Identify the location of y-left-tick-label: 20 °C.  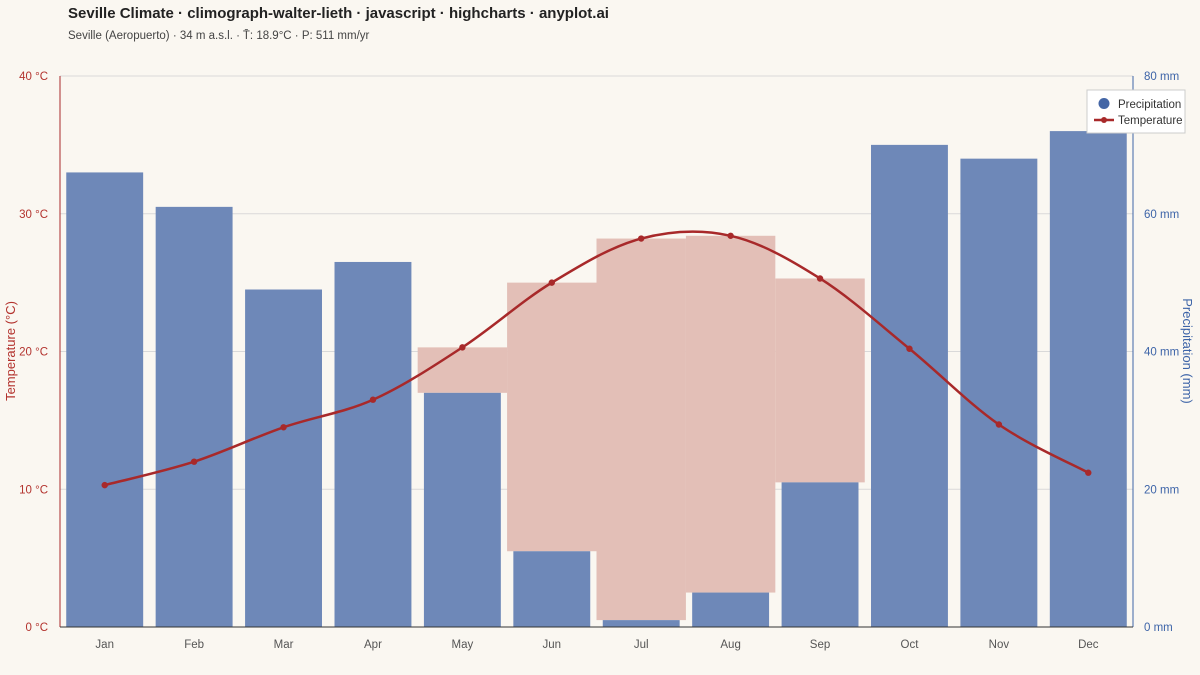
(33, 353).